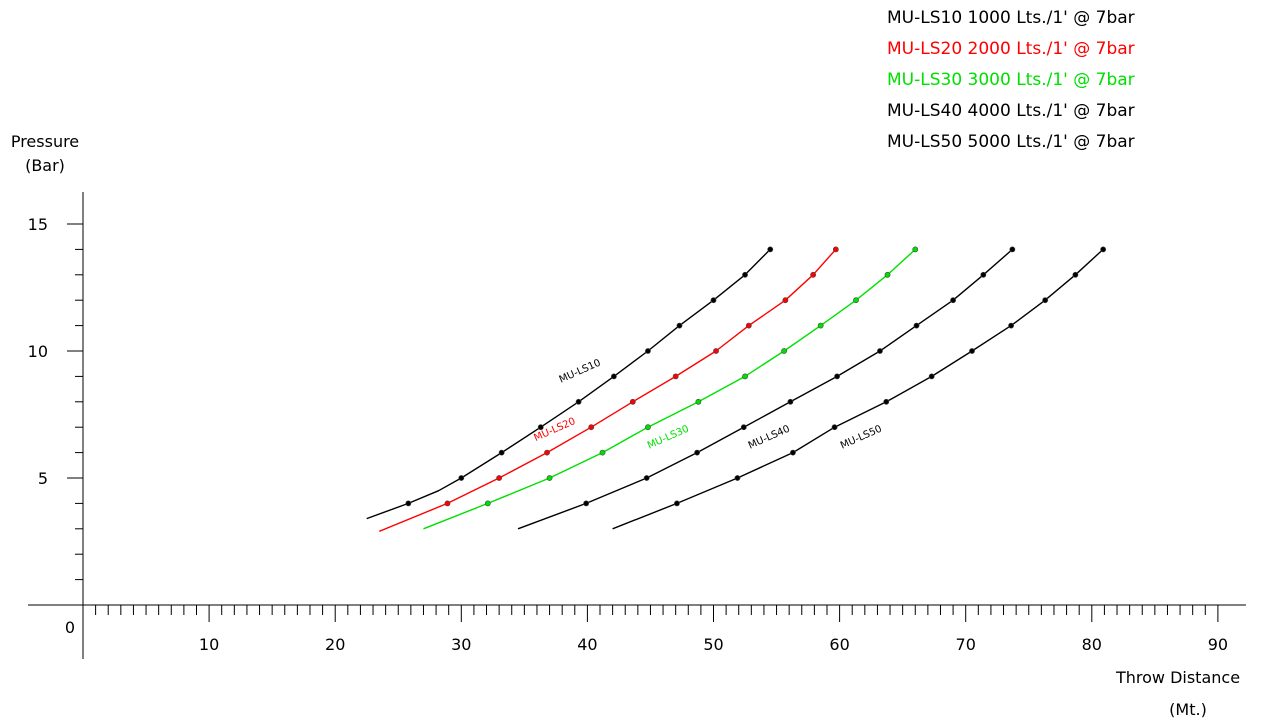  Describe the element at coordinates (1177, 677) in the screenshot. I see `x-axis-title-line1: Throw Distance` at that location.